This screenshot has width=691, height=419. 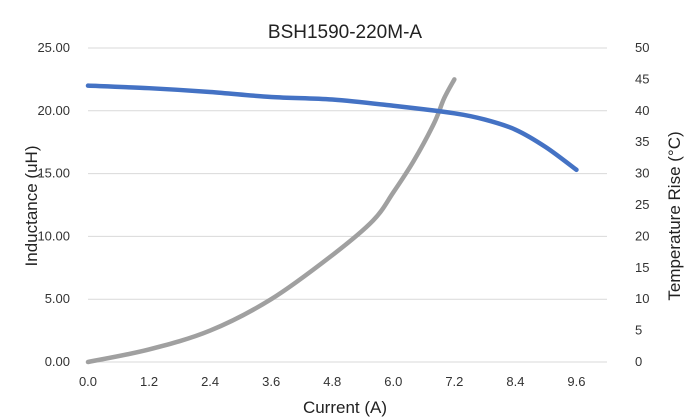 I want to click on right-tick-label-5: 25, so click(x=642, y=204).